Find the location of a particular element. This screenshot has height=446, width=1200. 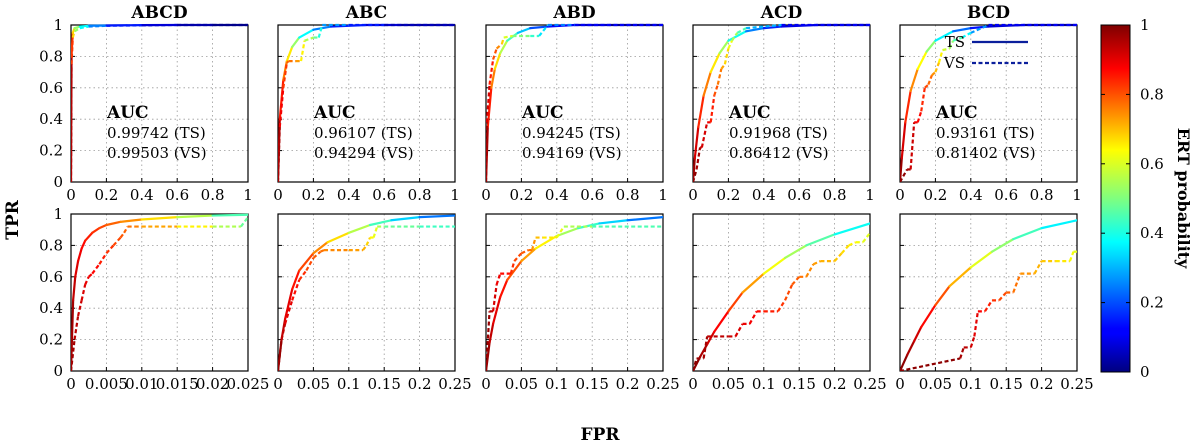

legend: TS VS is located at coordinates (985, 52).